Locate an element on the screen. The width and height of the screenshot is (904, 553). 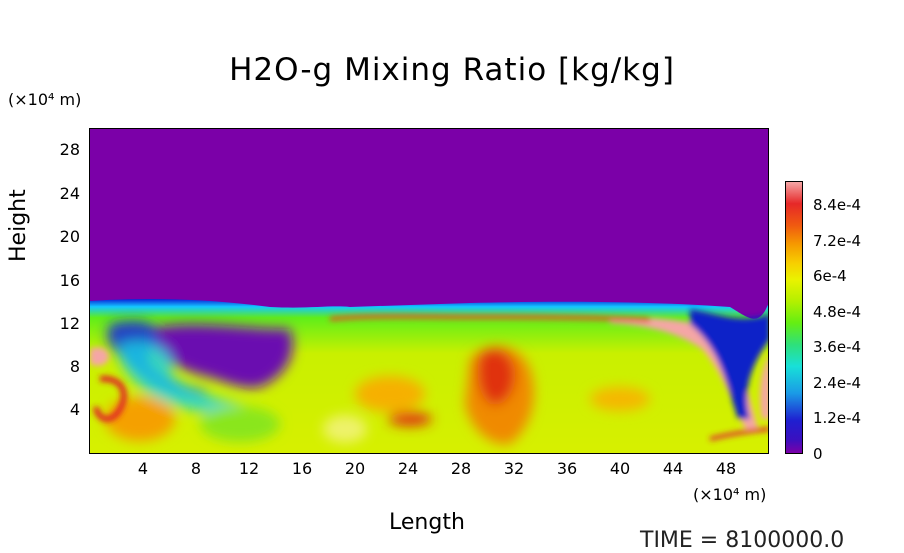
x-tick-label: 20 is located at coordinates (355, 468).